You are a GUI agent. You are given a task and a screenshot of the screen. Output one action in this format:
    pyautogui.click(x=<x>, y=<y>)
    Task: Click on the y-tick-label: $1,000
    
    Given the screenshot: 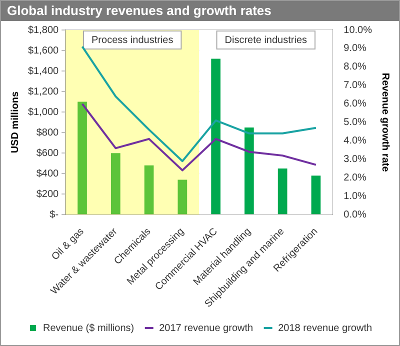 What is the action you would take?
    pyautogui.click(x=44, y=112)
    